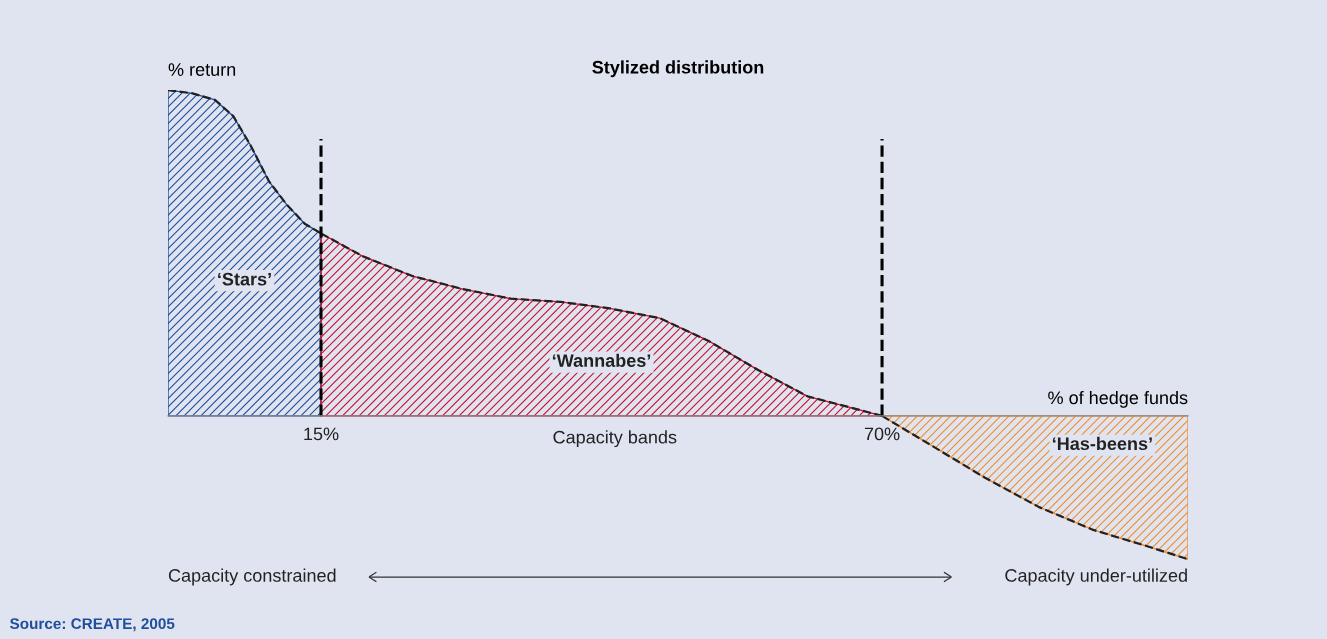 Image resolution: width=1327 pixels, height=639 pixels. What do you see at coordinates (1102, 443) in the screenshot?
I see `series-label: ‘Has-beens’` at bounding box center [1102, 443].